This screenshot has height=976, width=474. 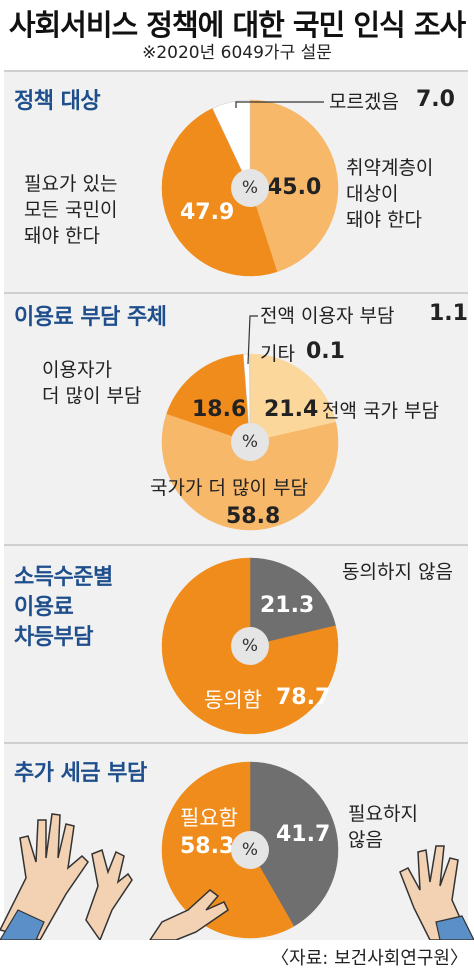 What do you see at coordinates (237, 53) in the screenshot?
I see `infographic-subtitle: ※2020년 6049가구 설문` at bounding box center [237, 53].